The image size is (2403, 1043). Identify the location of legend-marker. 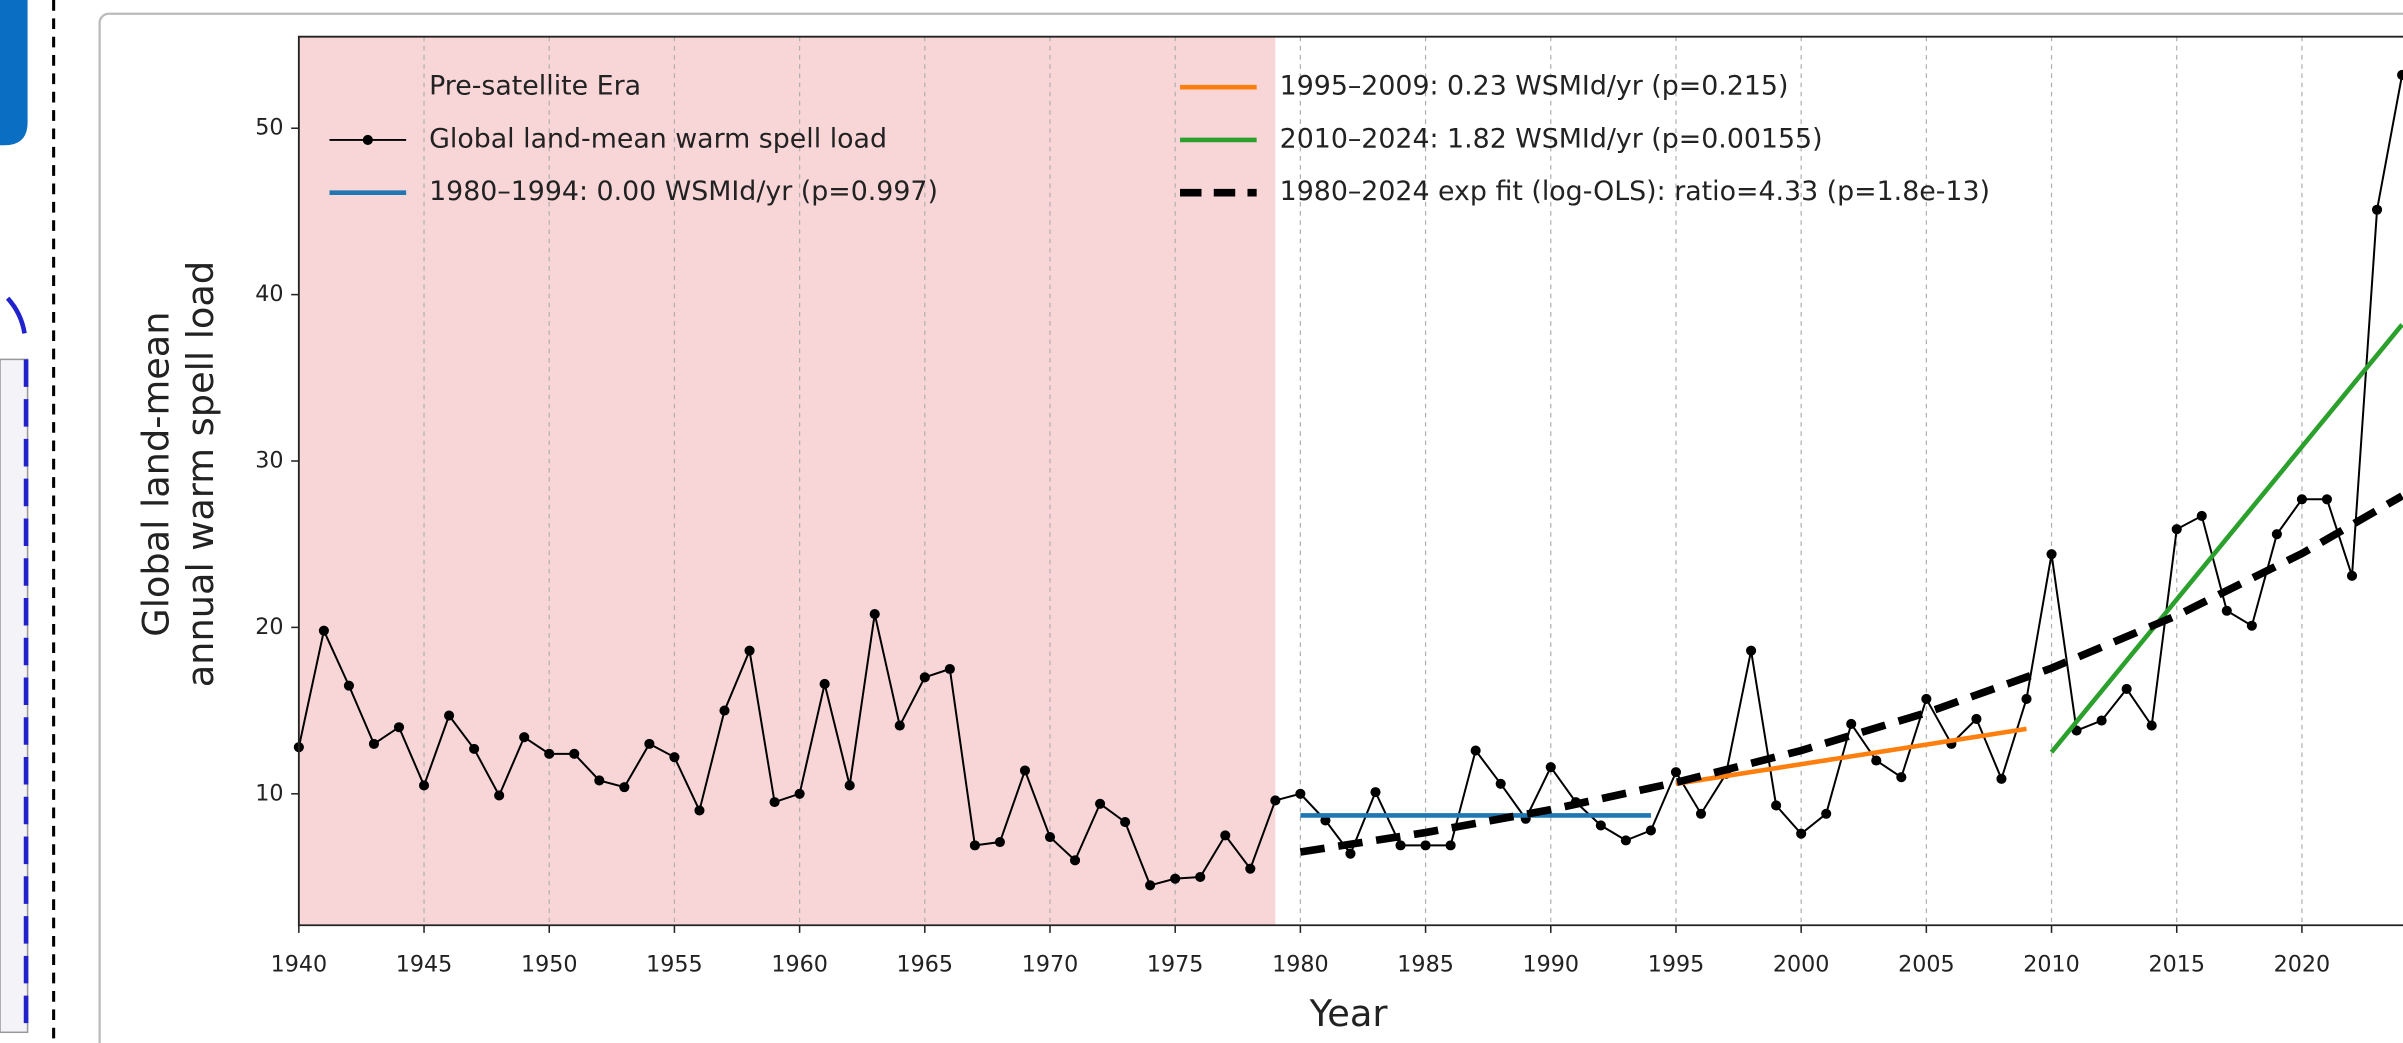
(367, 139).